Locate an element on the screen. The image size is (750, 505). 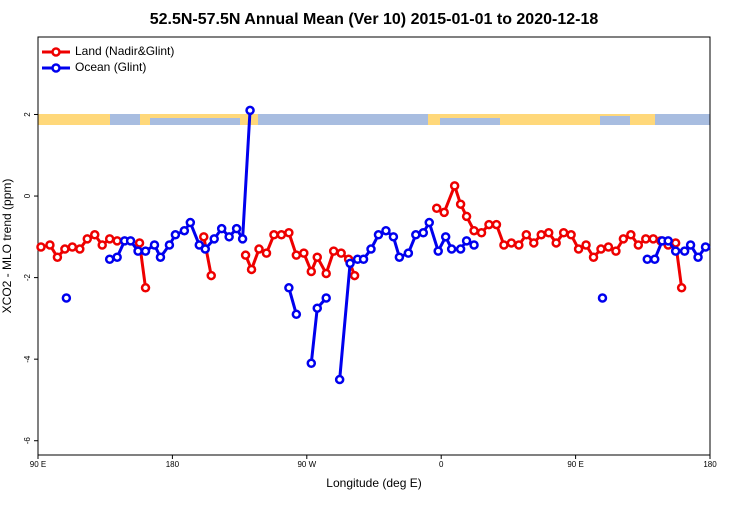
y-tick-label: 0 is located at coordinates (27, 195).